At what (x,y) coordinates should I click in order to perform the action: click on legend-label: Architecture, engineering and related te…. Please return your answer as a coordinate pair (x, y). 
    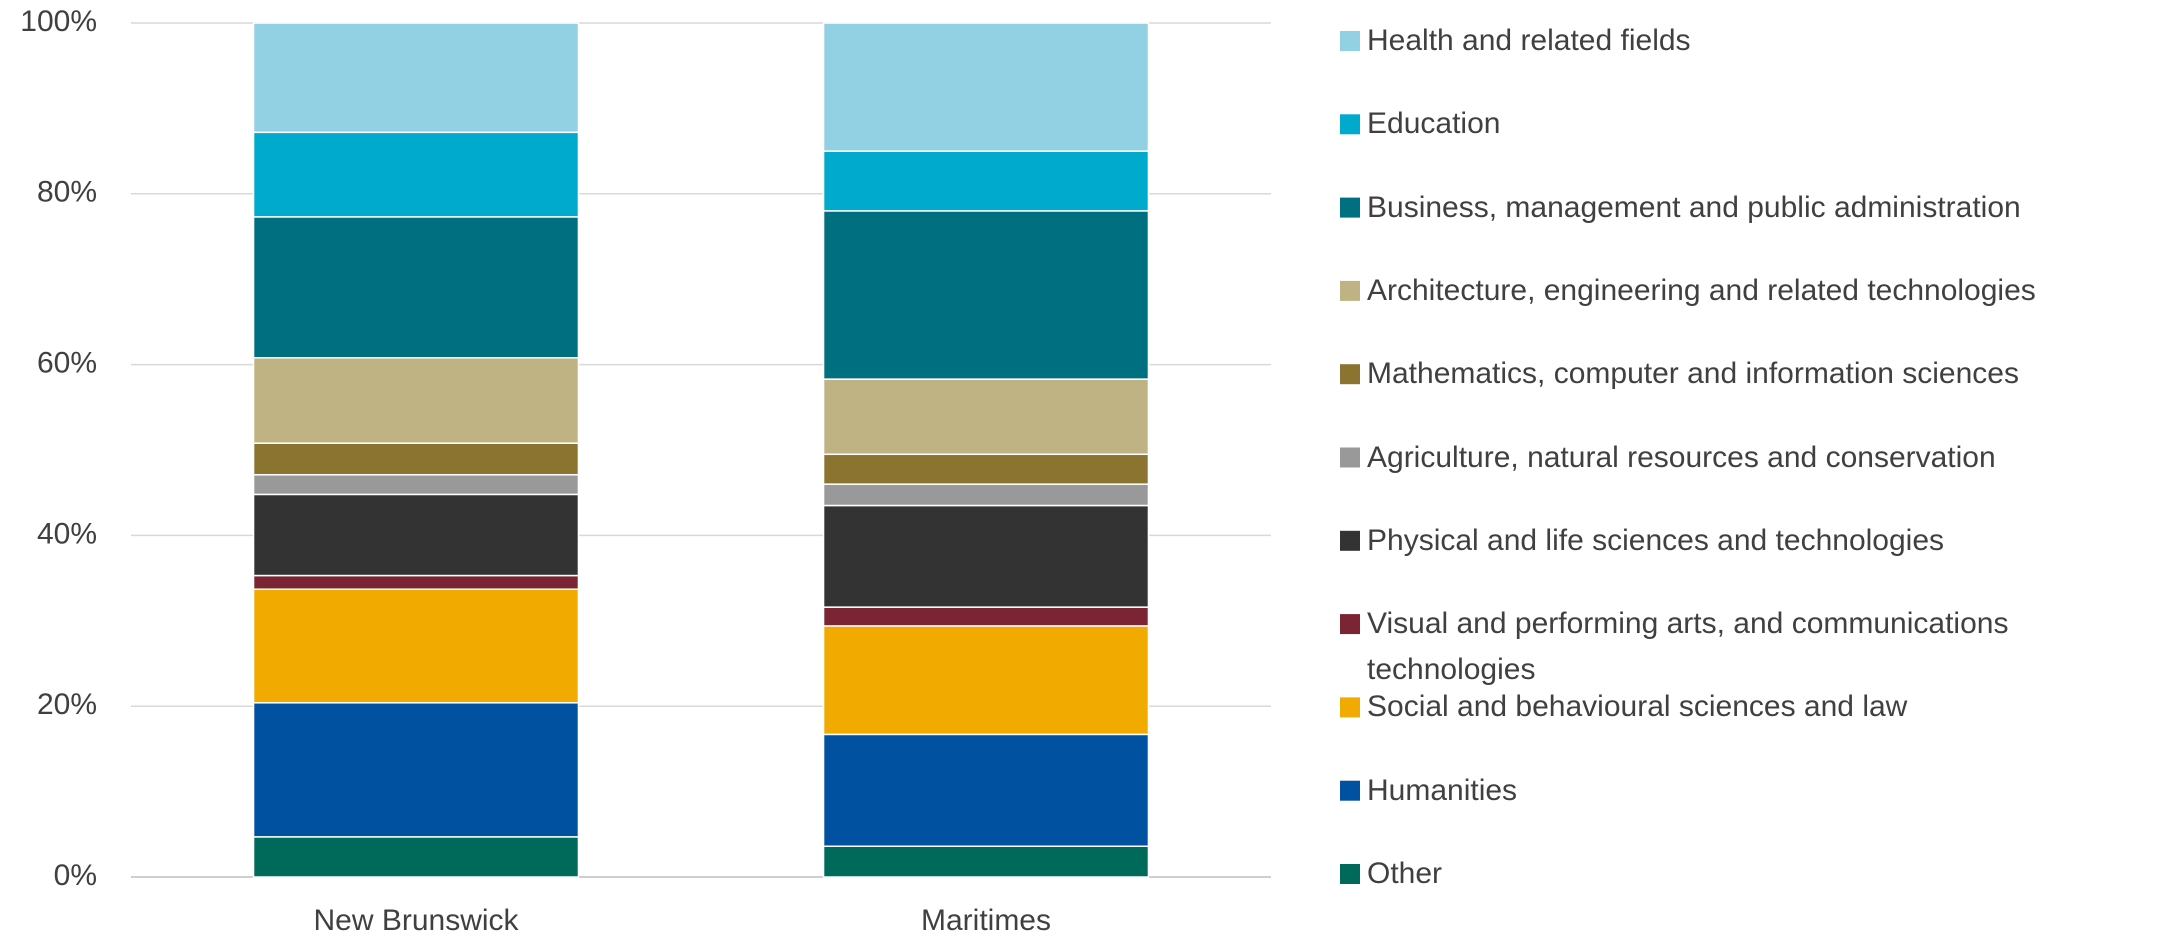
    Looking at the image, I should click on (1701, 290).